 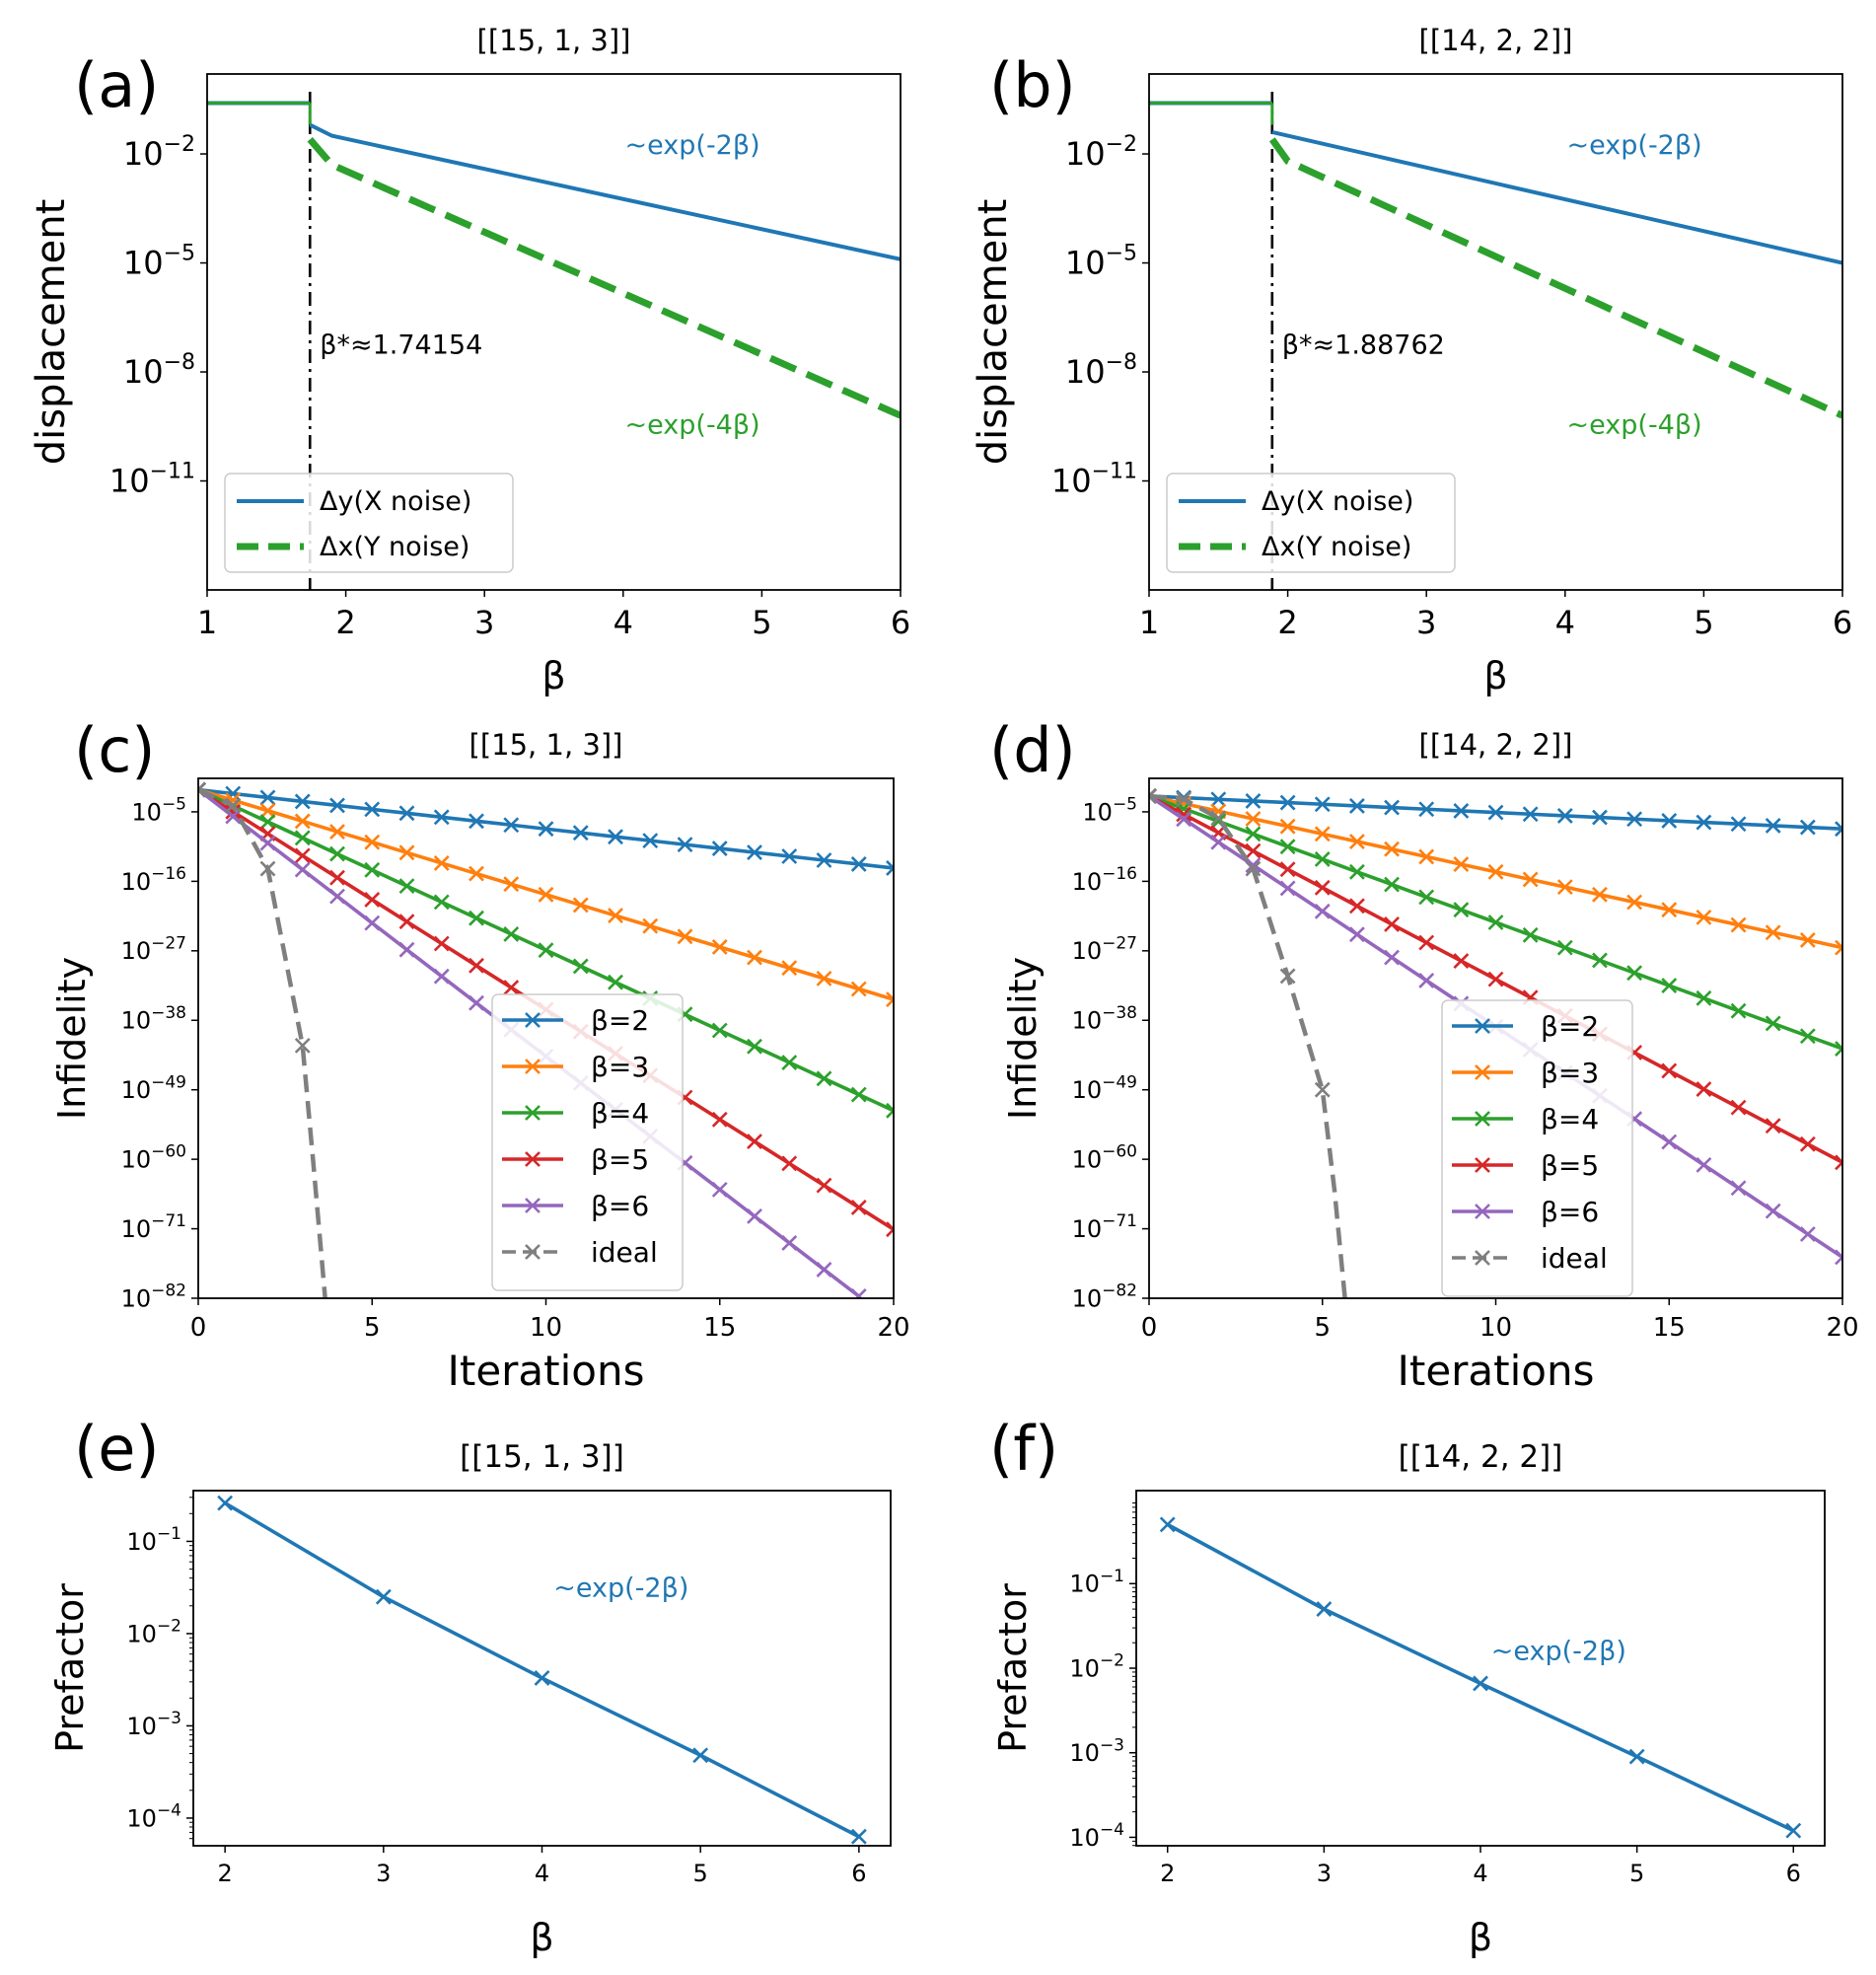 I want to click on panel-b-xtick-label: 6, so click(x=1842, y=622).